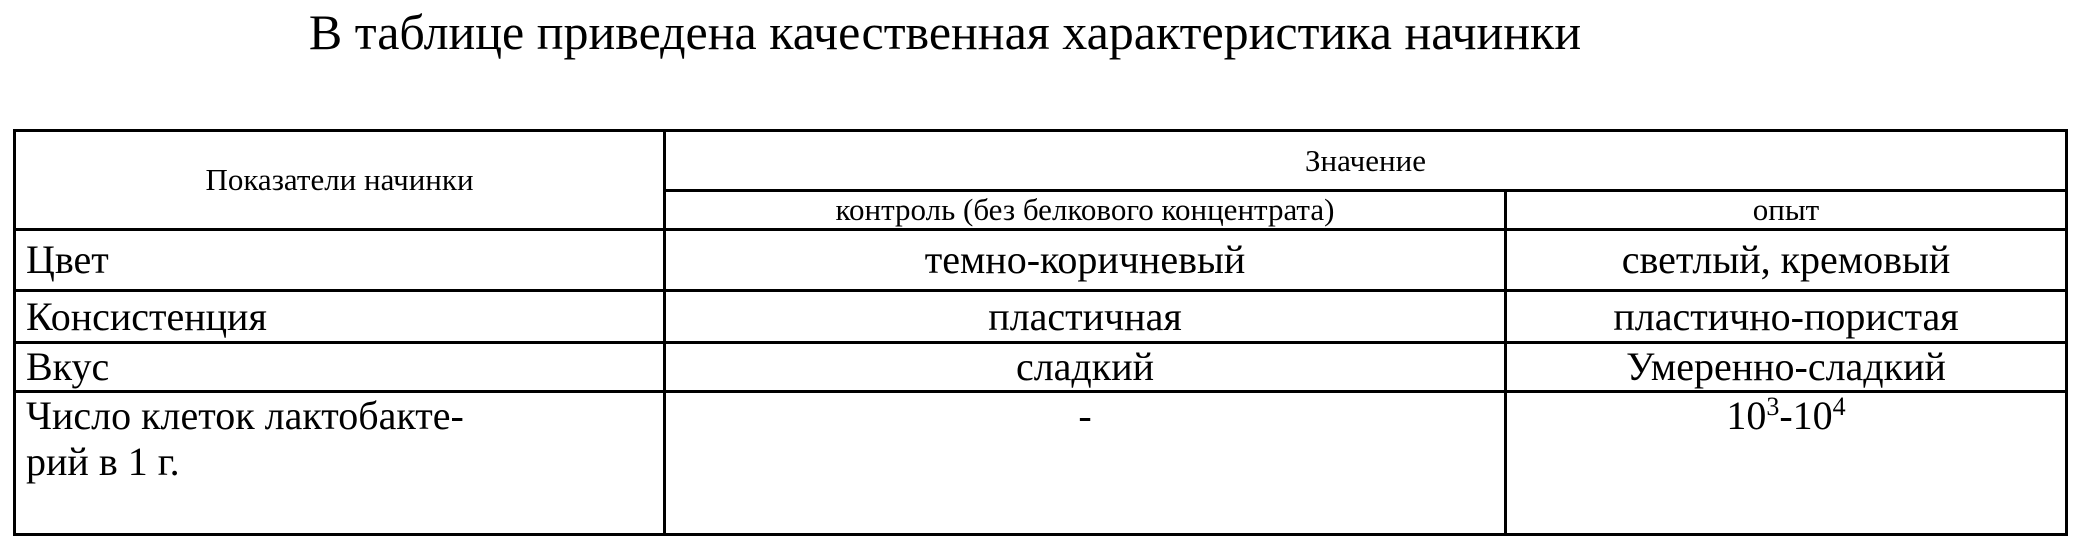  I want to click on row-indicator: Цвет, so click(340, 260).